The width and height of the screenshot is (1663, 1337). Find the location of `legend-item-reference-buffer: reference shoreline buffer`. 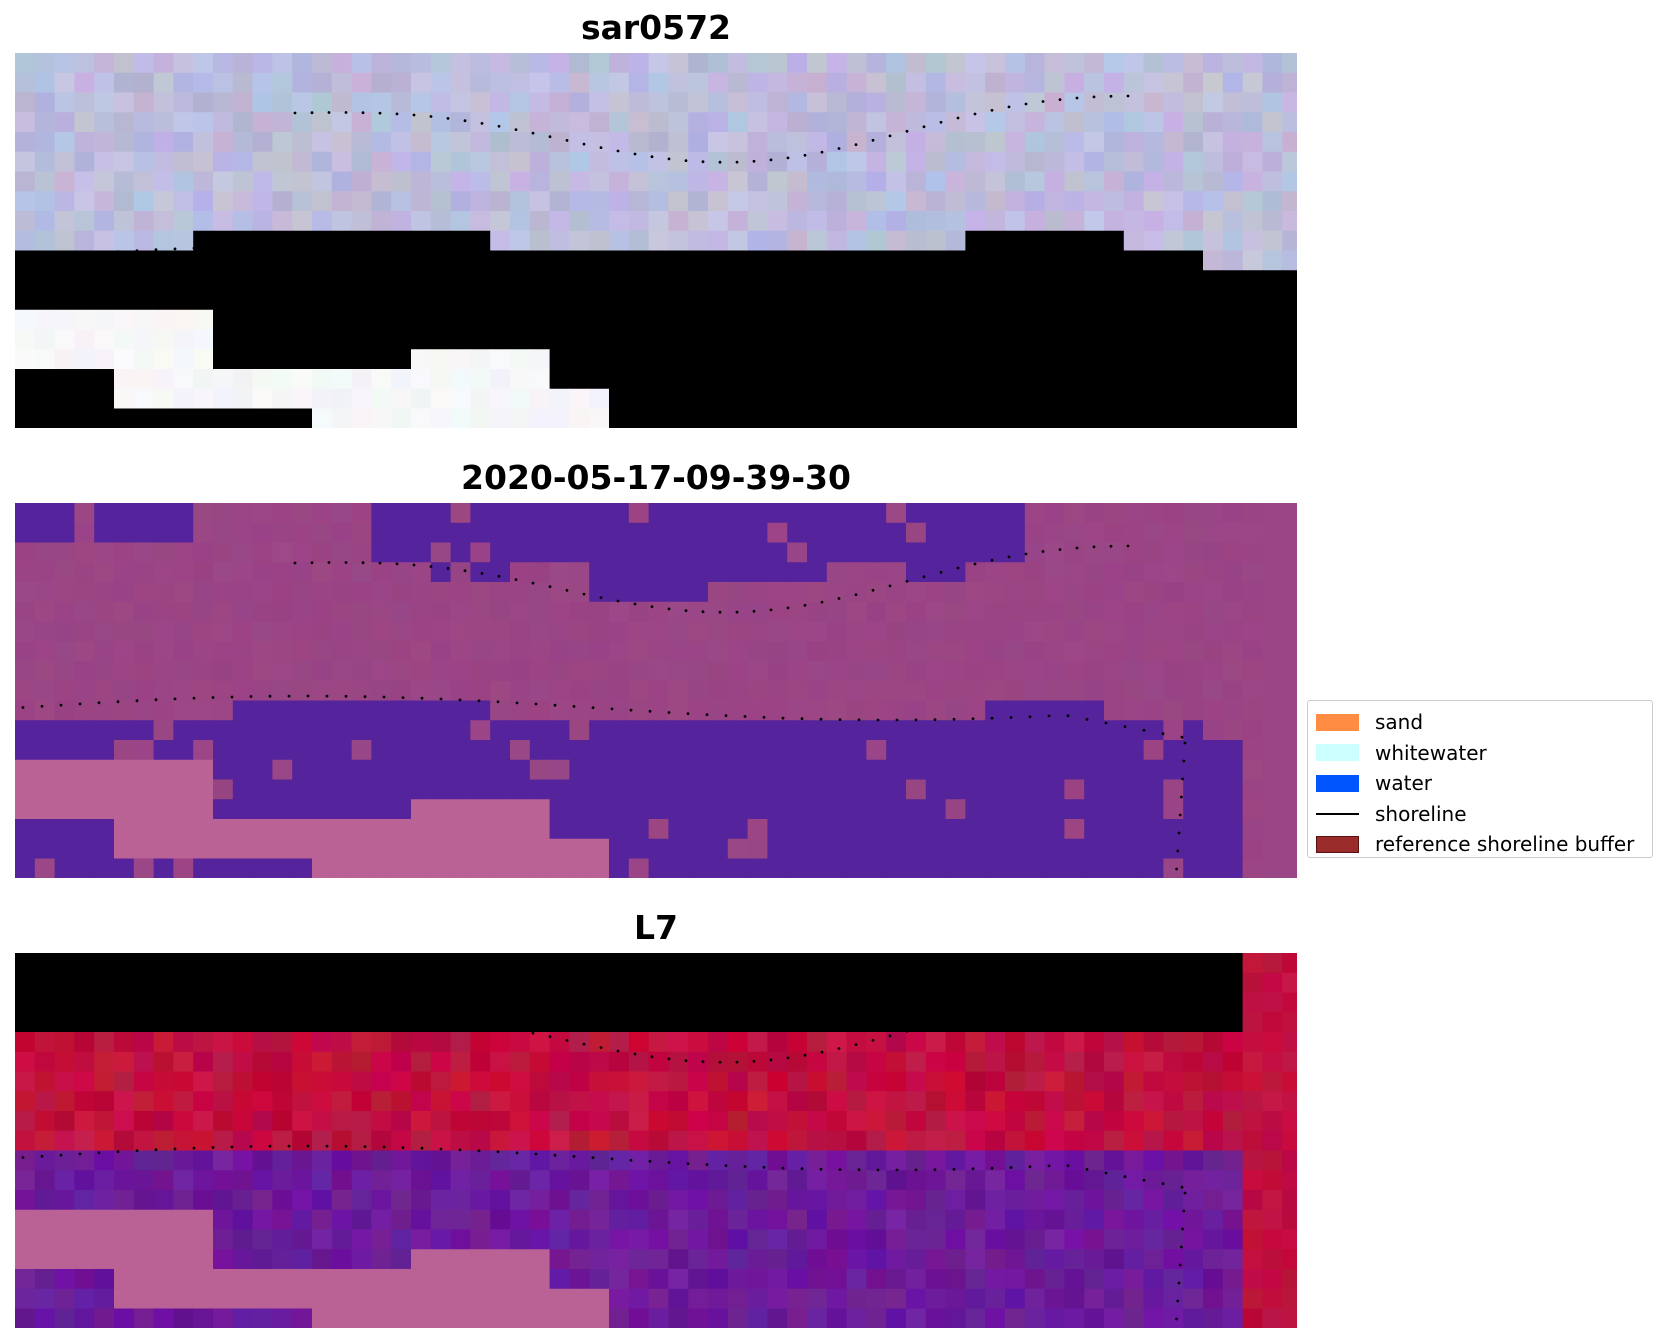

legend-item-reference-buffer: reference shoreline buffer is located at coordinates (1480, 844).